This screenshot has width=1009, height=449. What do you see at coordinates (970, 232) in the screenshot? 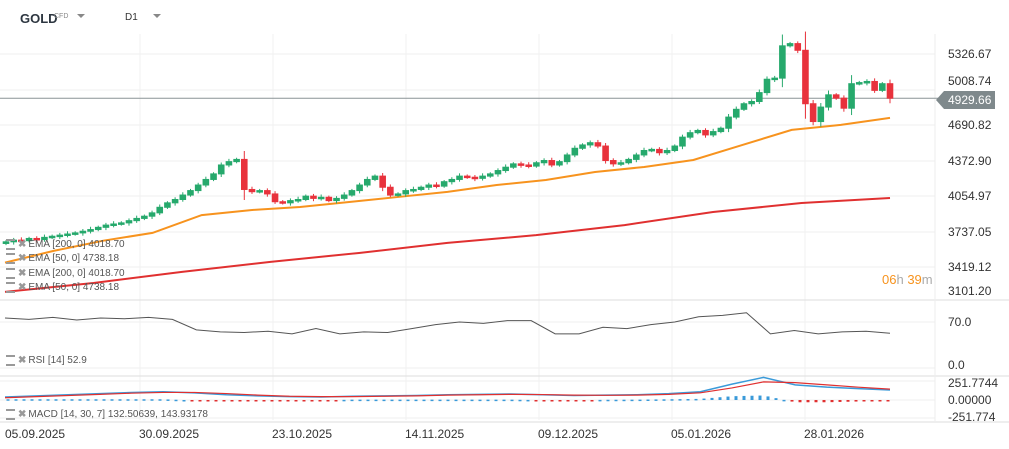
I see `price-tick: 3737.05` at bounding box center [970, 232].